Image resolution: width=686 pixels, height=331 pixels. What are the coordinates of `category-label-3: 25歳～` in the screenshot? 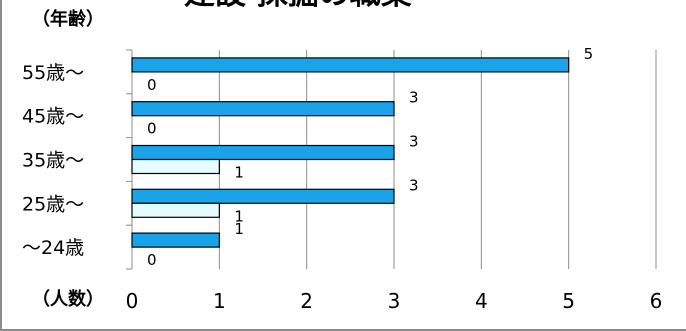 It's located at (53, 204).